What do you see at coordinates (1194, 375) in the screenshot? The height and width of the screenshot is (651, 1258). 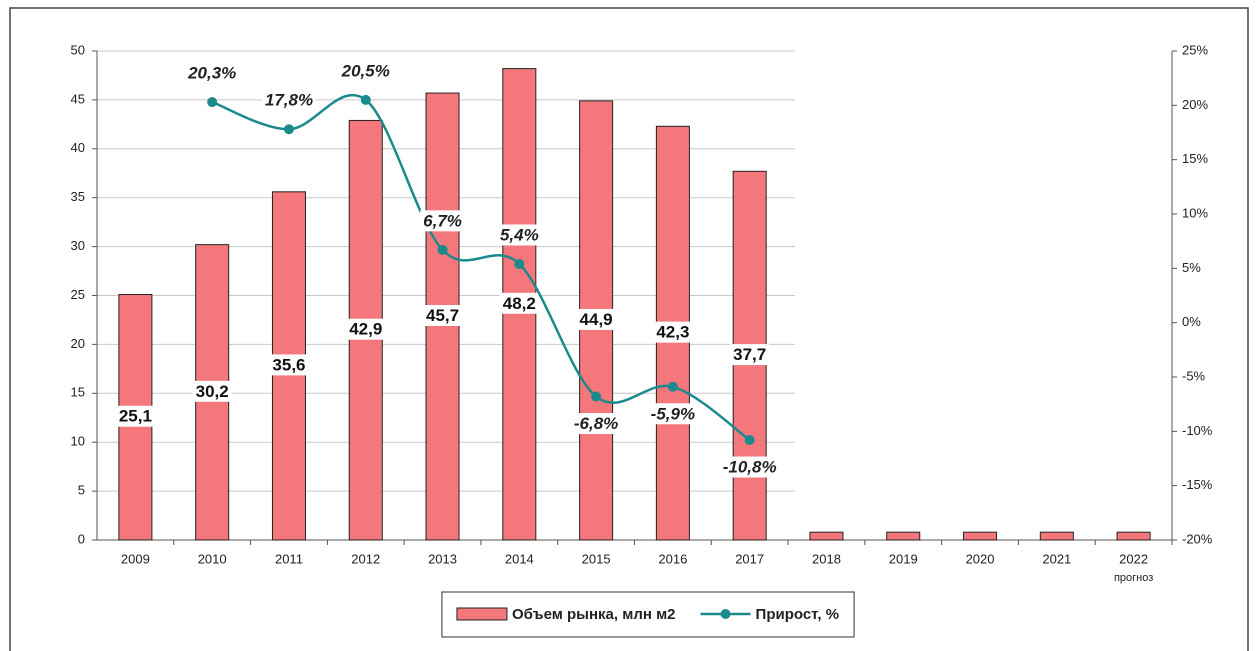 I see `y2-tick-label: -5%` at bounding box center [1194, 375].